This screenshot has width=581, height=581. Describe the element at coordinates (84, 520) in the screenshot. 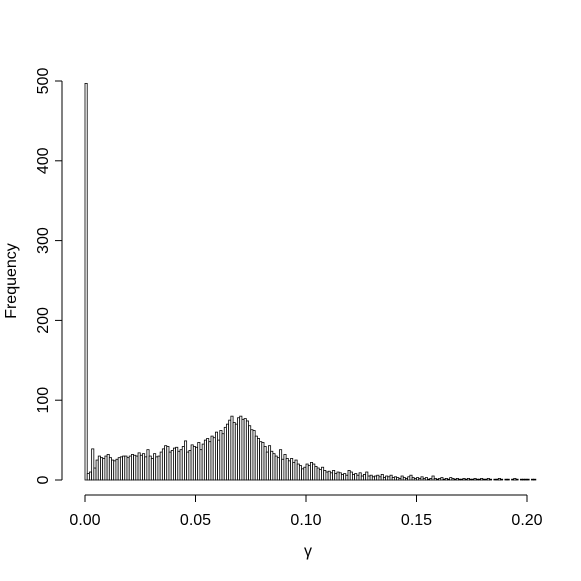

I see `x-tick-label: 0.00` at that location.